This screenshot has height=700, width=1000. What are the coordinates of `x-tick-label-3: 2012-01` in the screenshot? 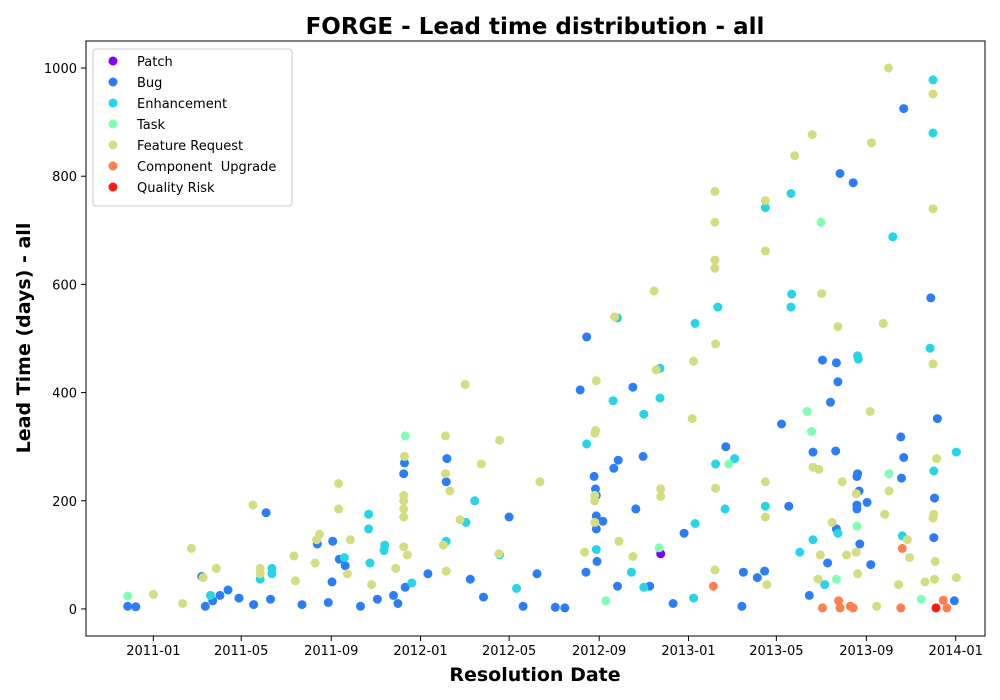 It's located at (420, 651).